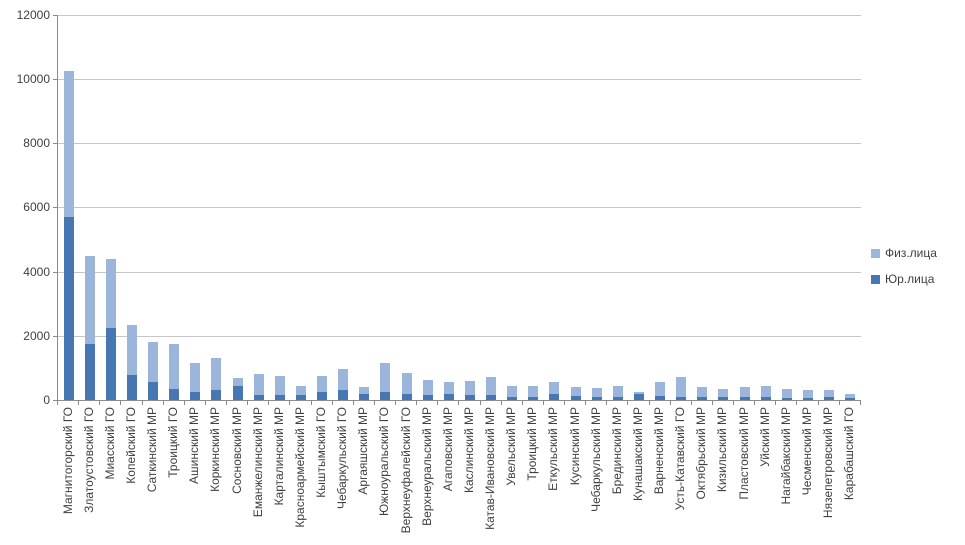 The width and height of the screenshot is (965, 545). I want to click on x-tick-label: Увельский МР, so click(511, 446).